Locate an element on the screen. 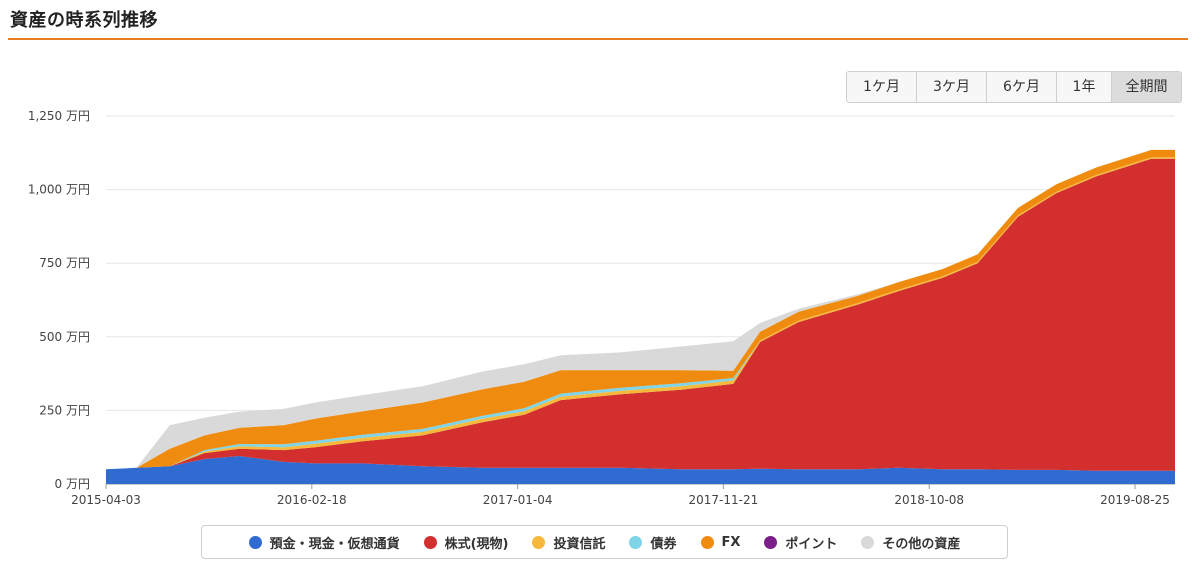 This screenshot has width=1200, height=568. legend-label: ポイント is located at coordinates (811, 544).